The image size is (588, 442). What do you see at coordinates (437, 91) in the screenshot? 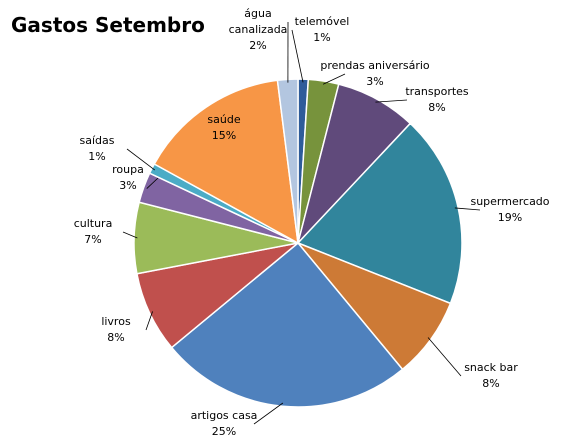
I see `category-label: transportes` at bounding box center [437, 91].